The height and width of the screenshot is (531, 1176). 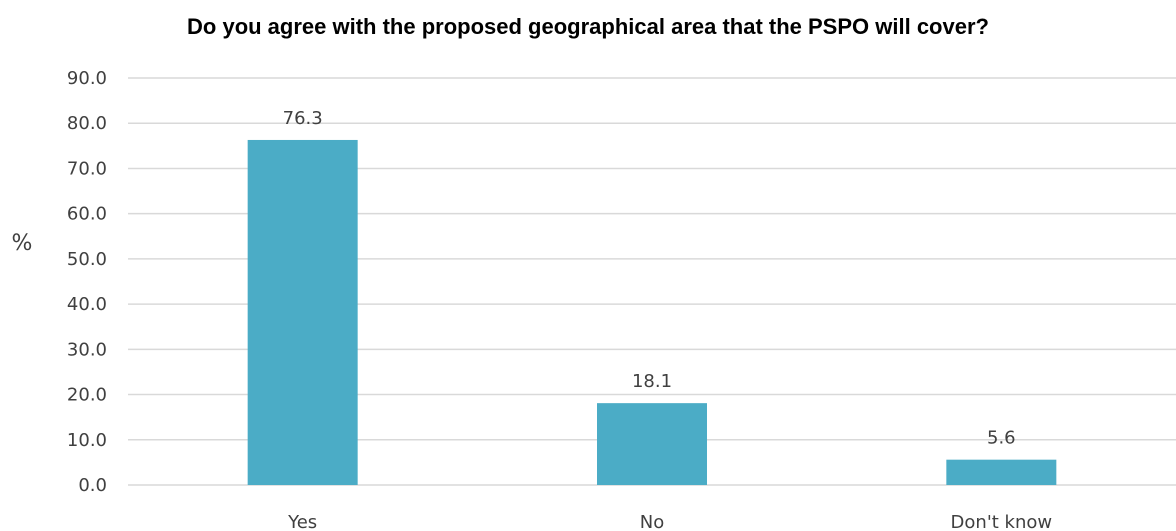 I want to click on y-tick-label: 0.0, so click(x=92, y=485).